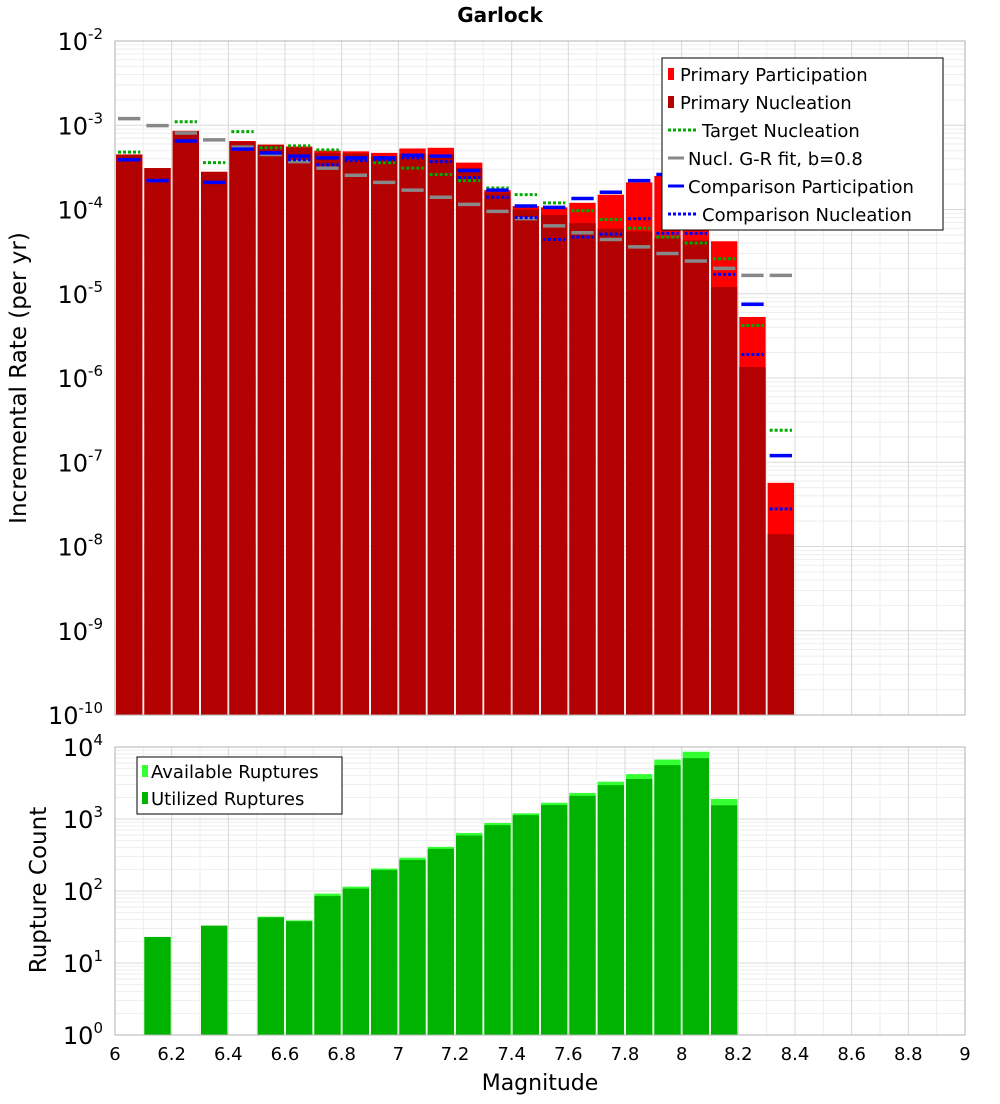  What do you see at coordinates (83, 1034) in the screenshot?
I see `bottom-y-tick-label: 10⁰` at bounding box center [83, 1034].